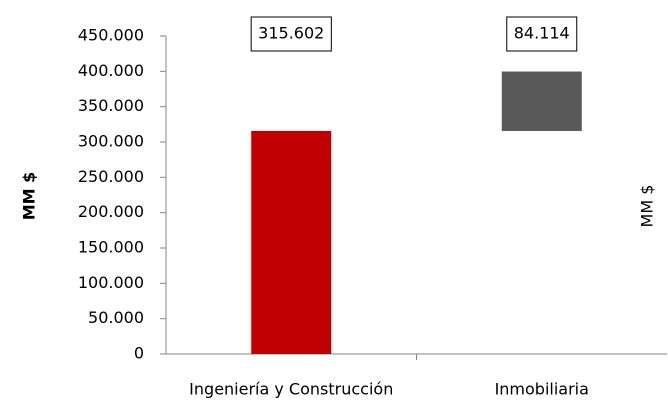 This screenshot has width=668, height=406. I want to click on y-tick-label: 450.000, so click(111, 35).